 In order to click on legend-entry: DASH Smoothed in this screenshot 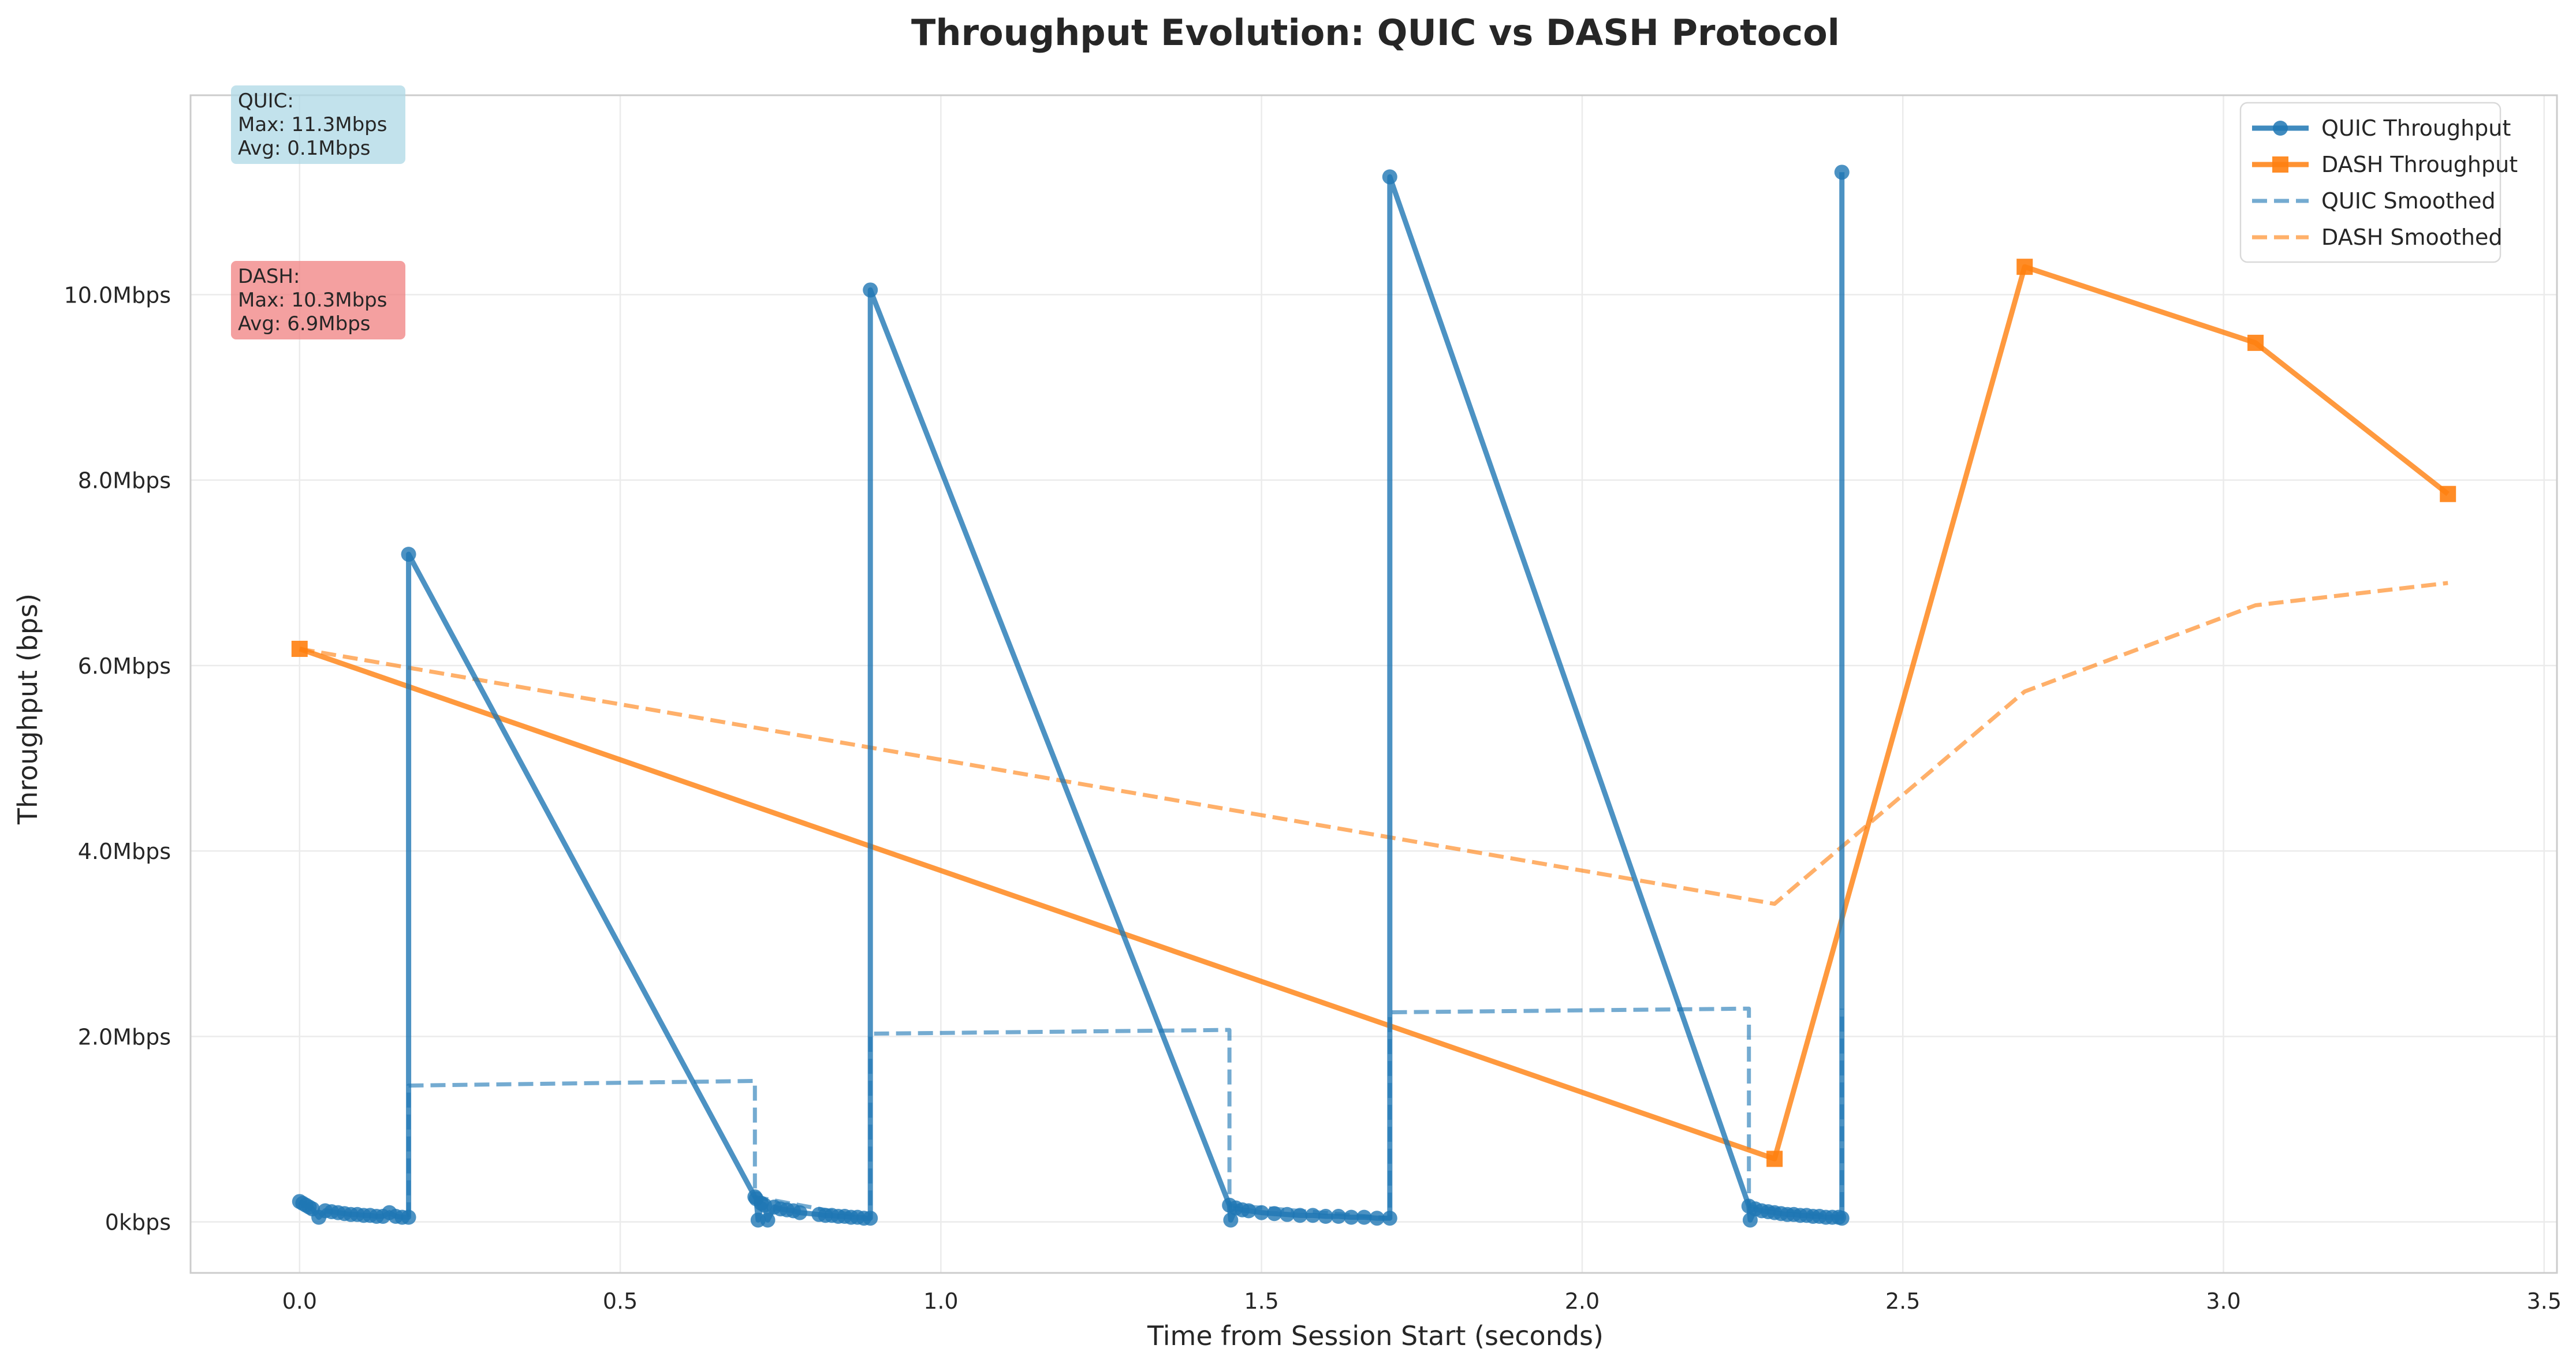, I will do `click(2377, 237)`.